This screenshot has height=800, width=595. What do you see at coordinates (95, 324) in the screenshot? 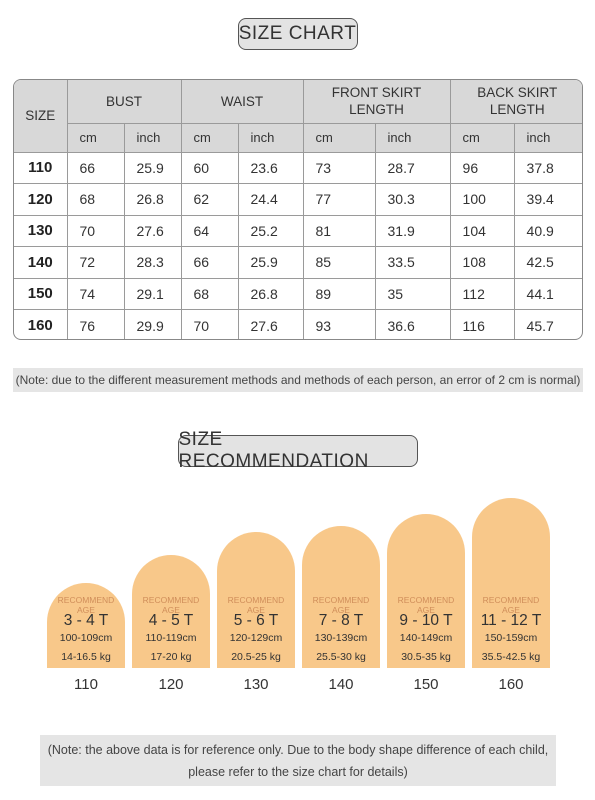
I see `table-cell: 76` at bounding box center [95, 324].